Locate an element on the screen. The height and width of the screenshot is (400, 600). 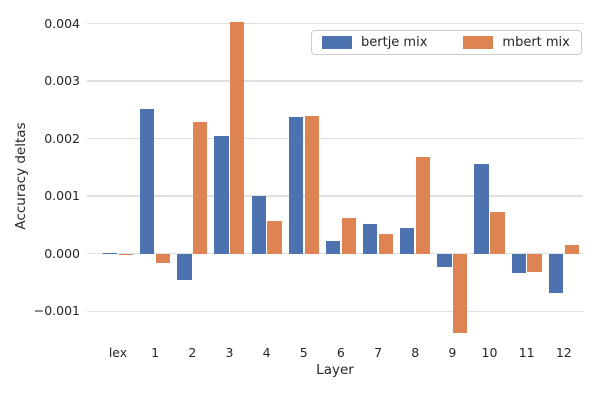
x-axis-label: Layer is located at coordinates (335, 370).